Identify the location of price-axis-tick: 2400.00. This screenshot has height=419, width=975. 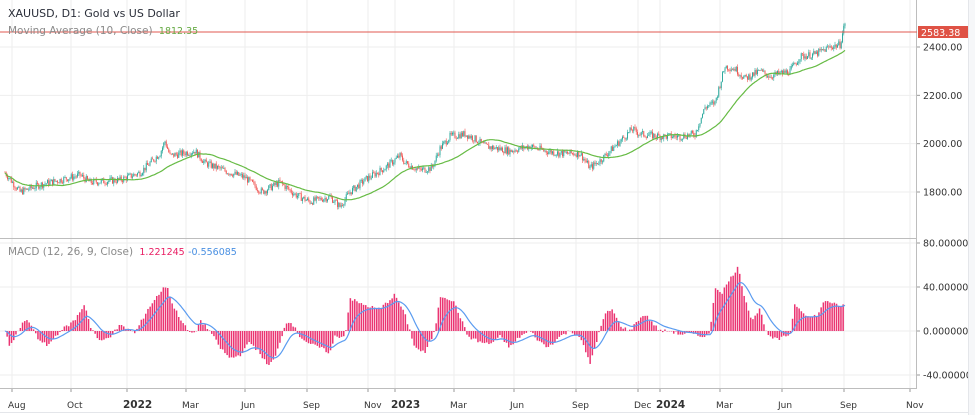
(942, 48).